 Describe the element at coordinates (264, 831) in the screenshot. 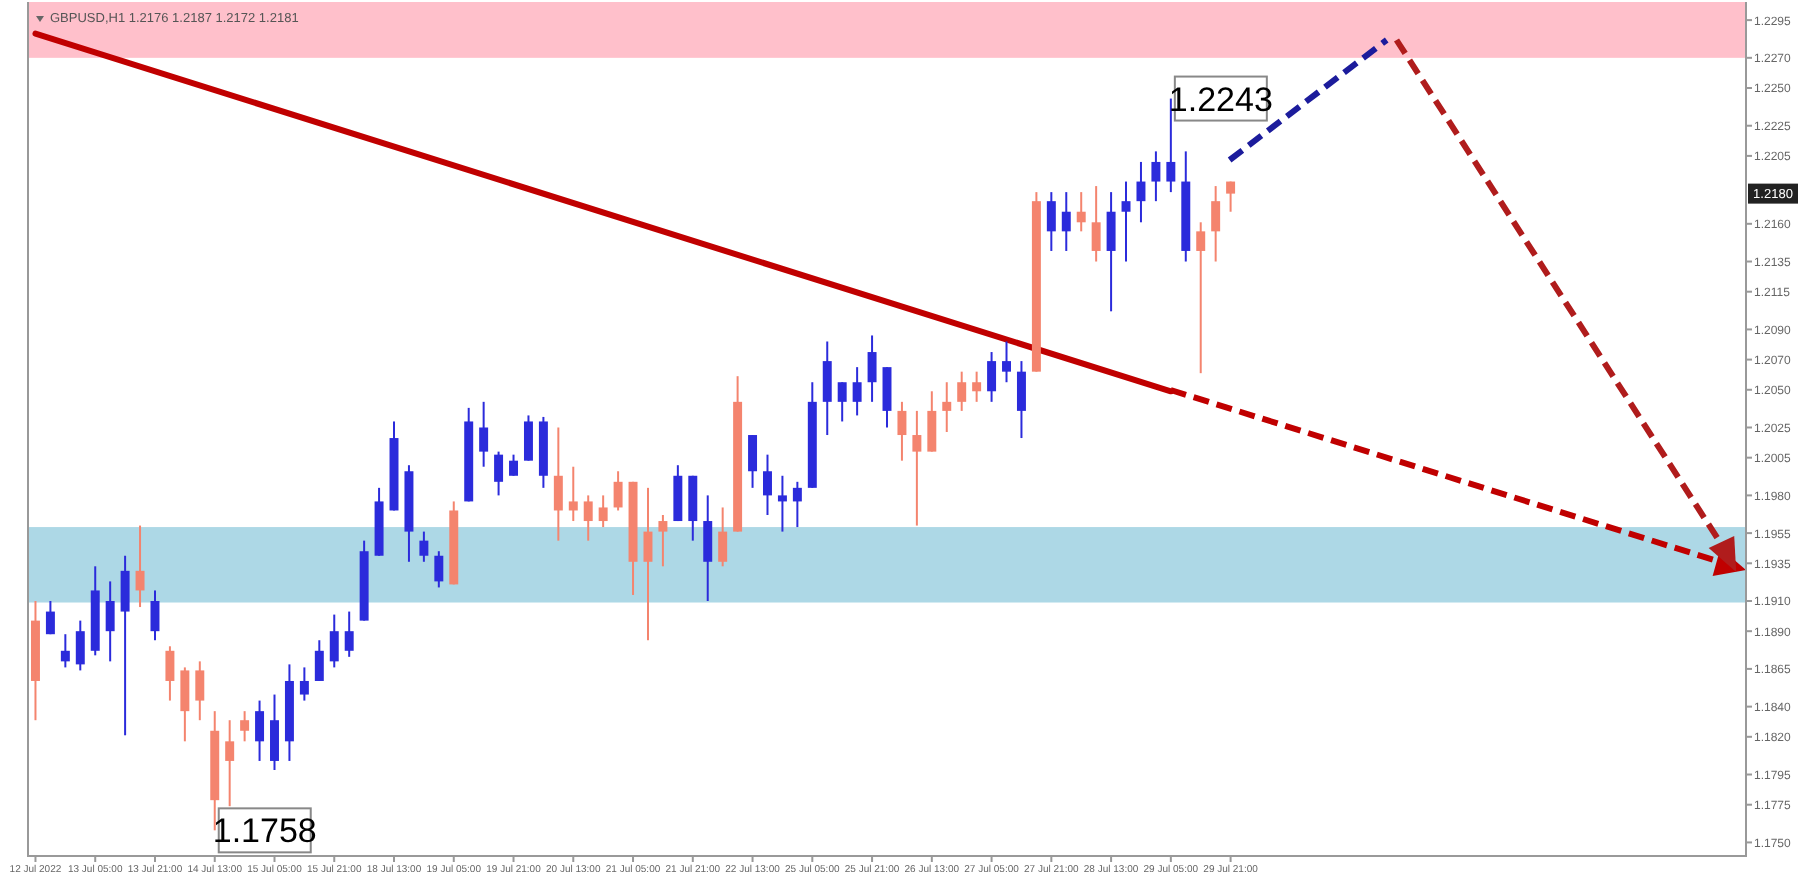

I see `annotation: 1.1758` at that location.